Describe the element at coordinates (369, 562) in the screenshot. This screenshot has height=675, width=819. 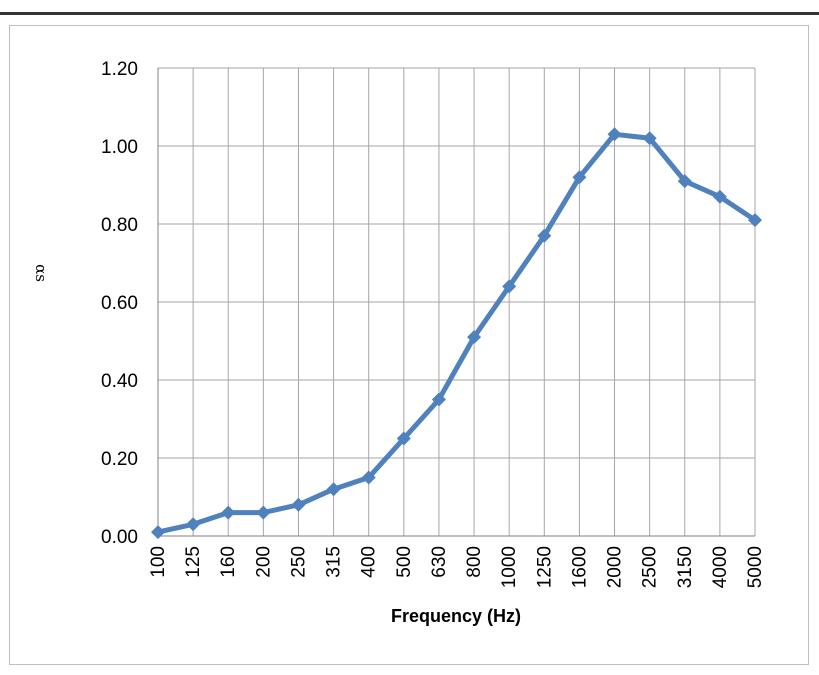
I see `x-tick-label: 400` at that location.